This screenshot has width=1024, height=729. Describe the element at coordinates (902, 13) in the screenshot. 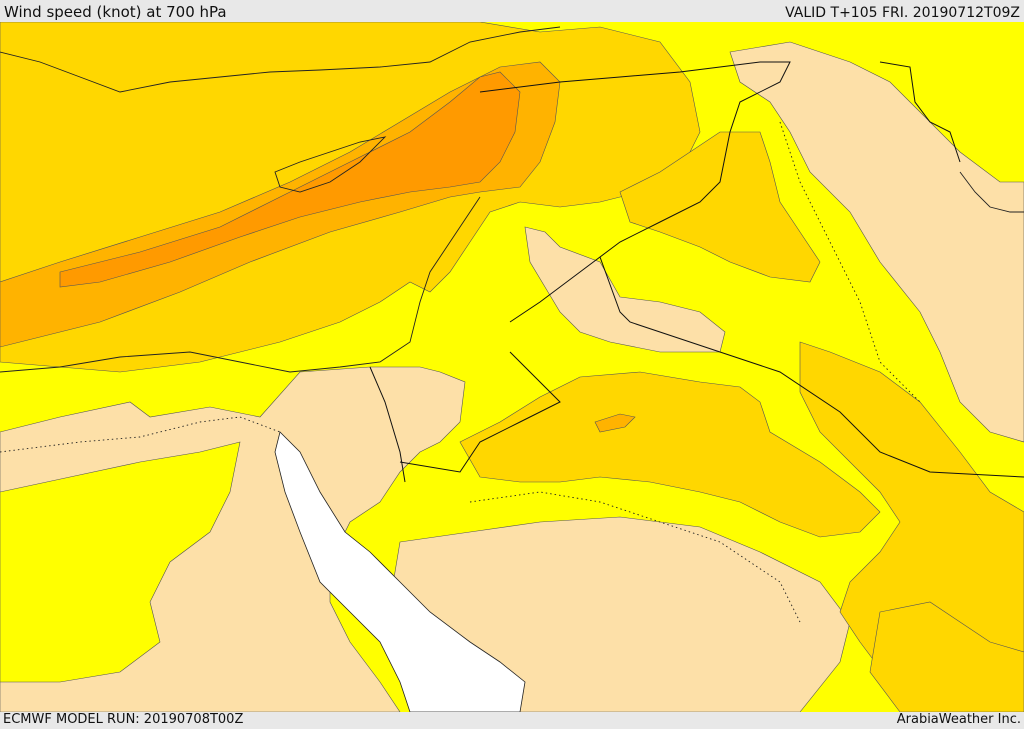

I see `valid-time: VALID T+105 FRI. 20190712T09Z` at that location.